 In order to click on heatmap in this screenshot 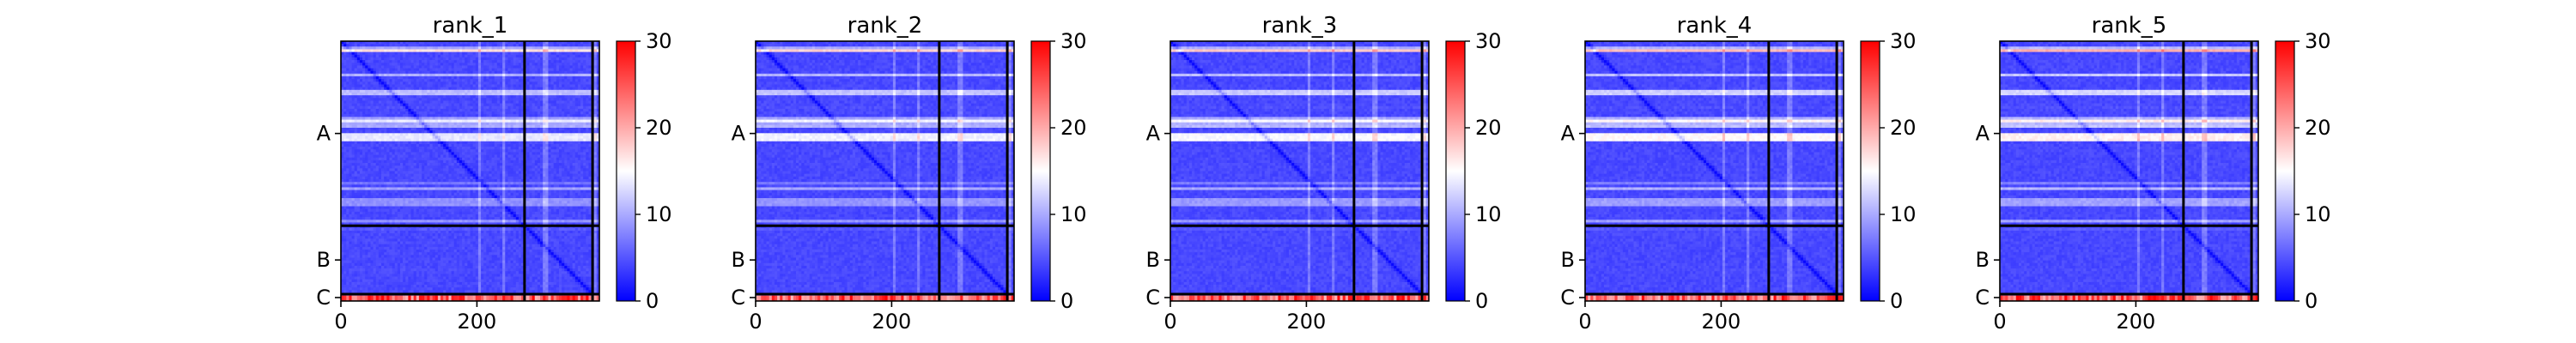, I will do `click(470, 171)`.